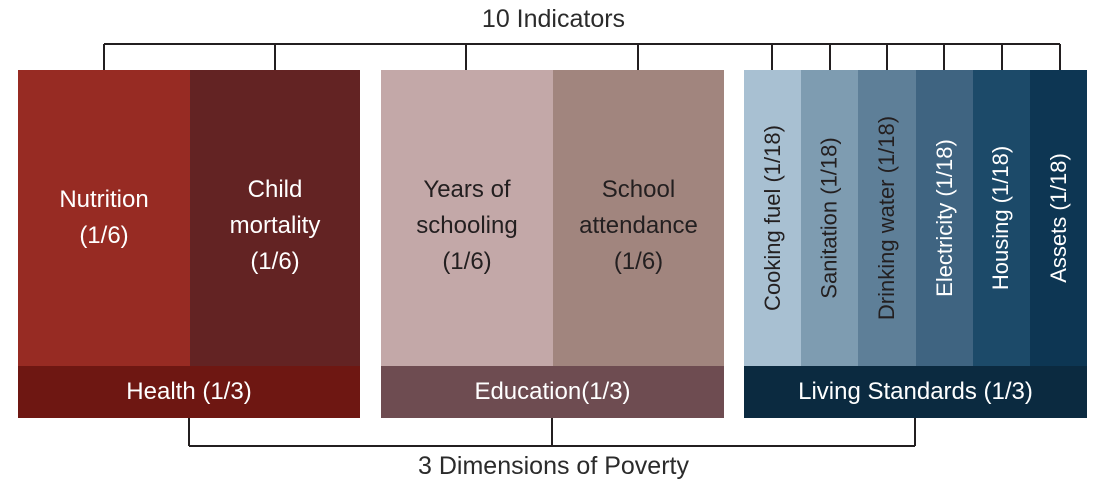  I want to click on child-mortality-label-1: Child, so click(275, 189).